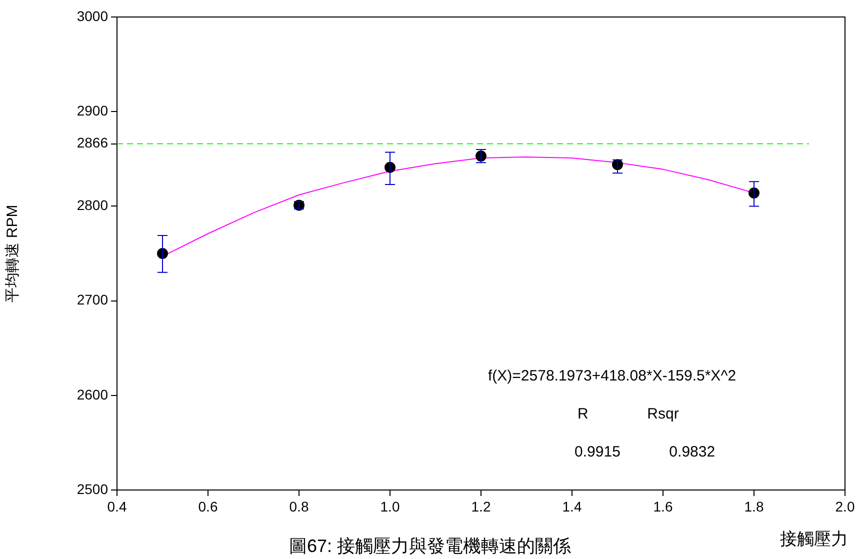 The width and height of the screenshot is (860, 559). I want to click on y-tick-label: 2500, so click(92, 488).